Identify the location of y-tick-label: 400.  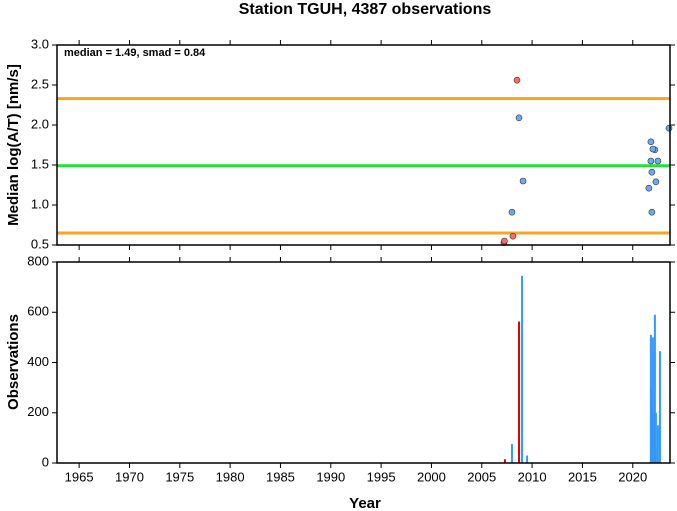
(38, 361).